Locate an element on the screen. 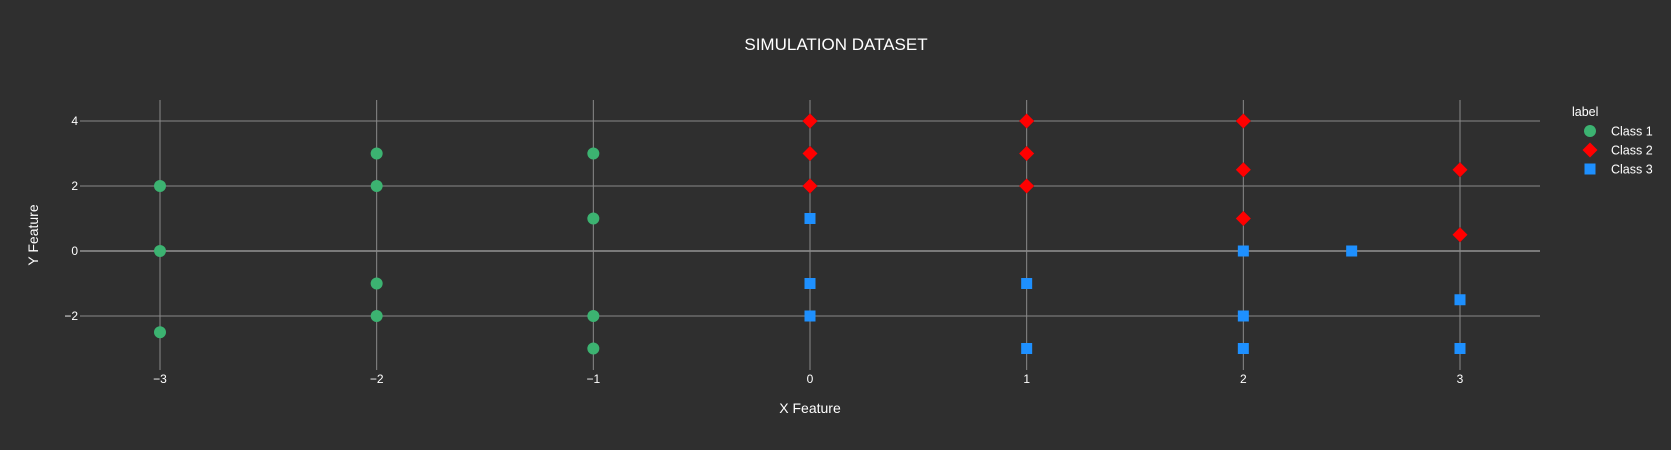 The height and width of the screenshot is (450, 1671). x-tick-label: 0 is located at coordinates (810, 379).